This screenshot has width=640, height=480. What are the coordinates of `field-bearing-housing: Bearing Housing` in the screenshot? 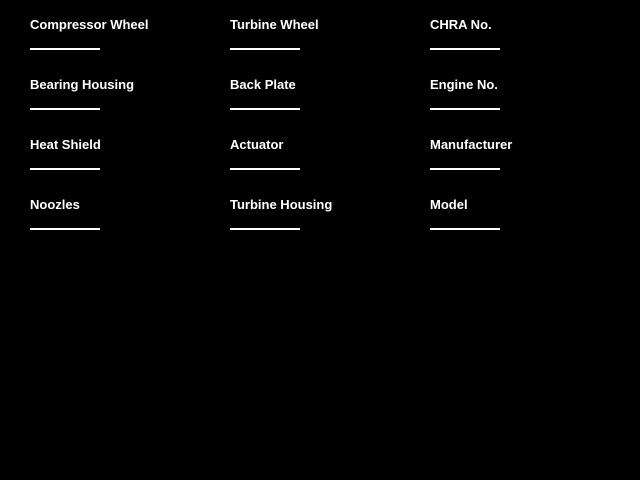 It's located at (115, 93).